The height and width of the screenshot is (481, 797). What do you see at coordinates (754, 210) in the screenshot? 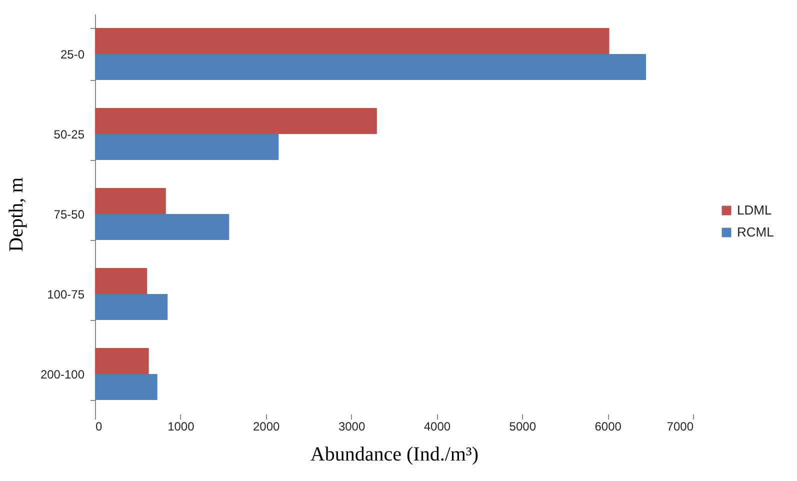
I see `legend-label: LDML` at bounding box center [754, 210].